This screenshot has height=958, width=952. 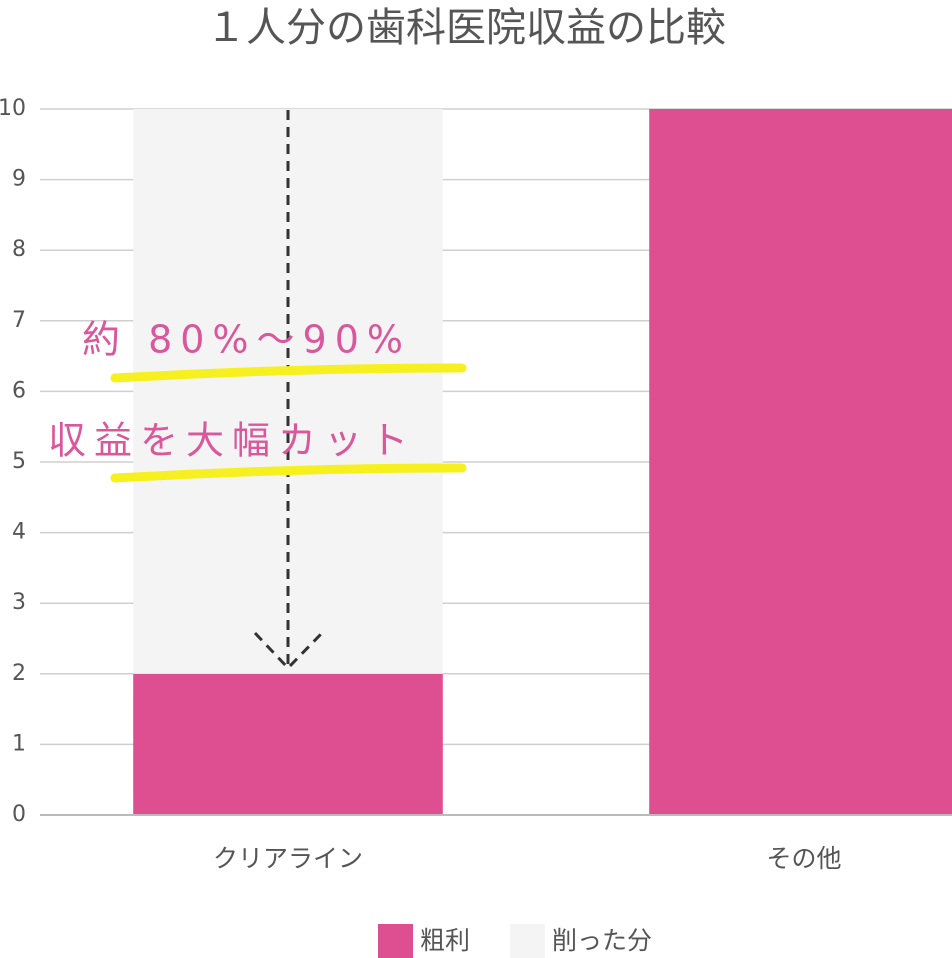 I want to click on y-tick-label: 2, so click(x=19, y=673).